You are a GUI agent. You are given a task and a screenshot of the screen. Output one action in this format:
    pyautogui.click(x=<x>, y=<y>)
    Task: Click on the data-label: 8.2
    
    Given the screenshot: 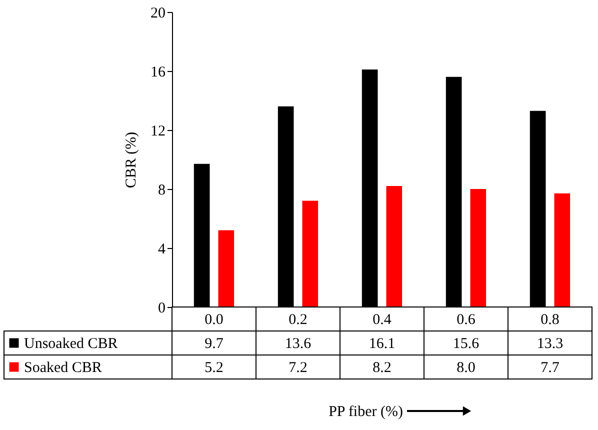 What is the action you would take?
    pyautogui.click(x=382, y=368)
    